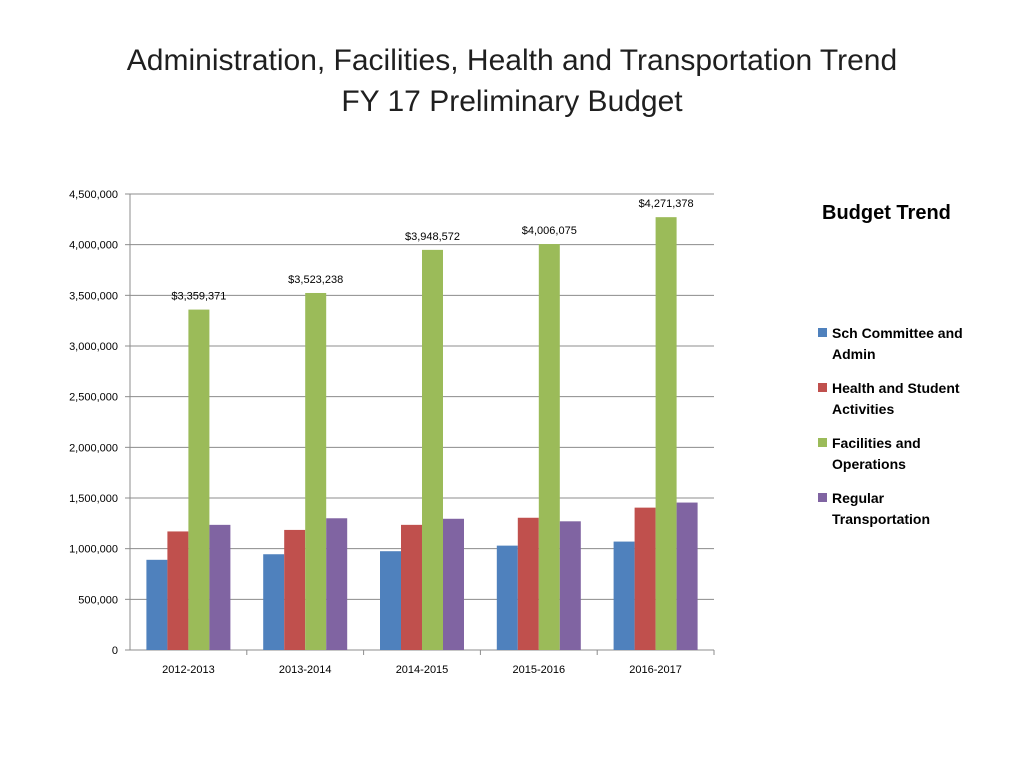 The height and width of the screenshot is (768, 1024). What do you see at coordinates (305, 670) in the screenshot?
I see `x-tick-label: 2013-2014` at bounding box center [305, 670].